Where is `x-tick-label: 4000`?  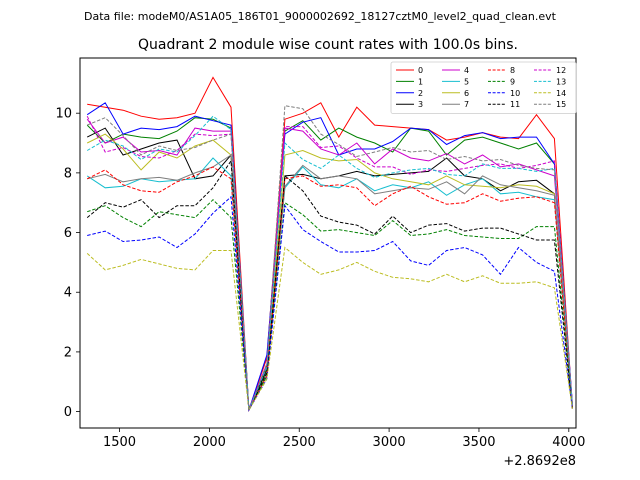
x-tick-label: 4000 is located at coordinates (568, 442).